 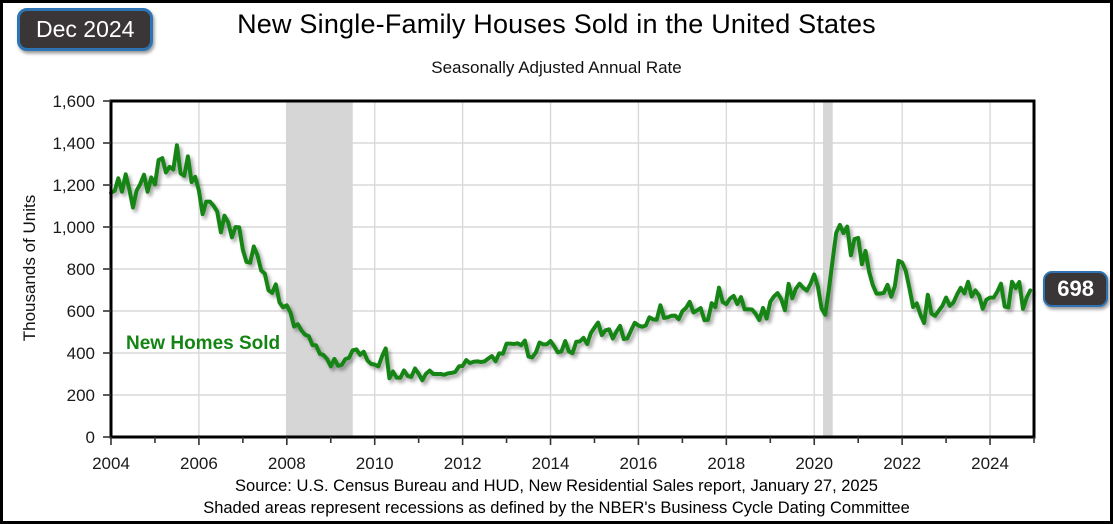 I want to click on y-tick-label: 0, so click(x=90, y=437).